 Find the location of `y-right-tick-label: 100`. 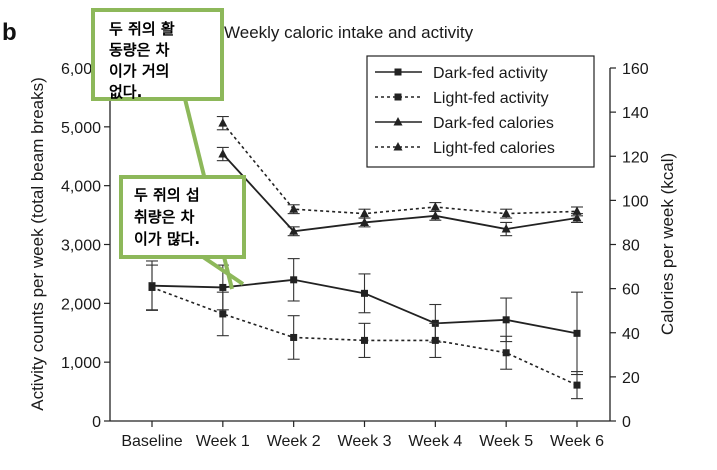

y-right-tick-label: 100 is located at coordinates (635, 201).